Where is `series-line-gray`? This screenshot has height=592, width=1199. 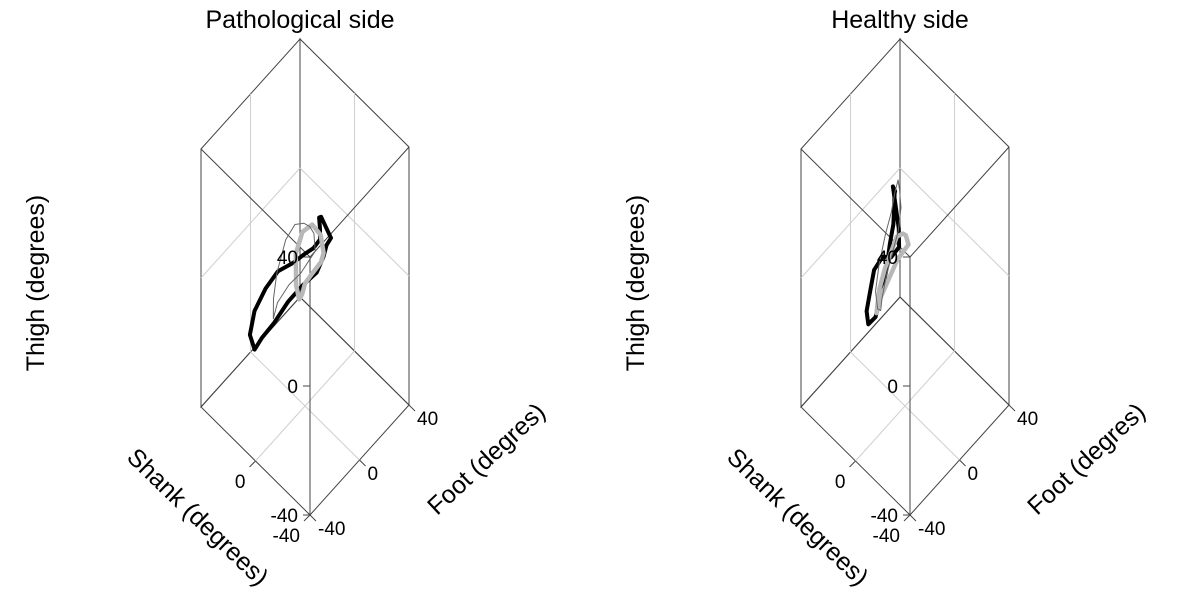 series-line-gray is located at coordinates (309, 262).